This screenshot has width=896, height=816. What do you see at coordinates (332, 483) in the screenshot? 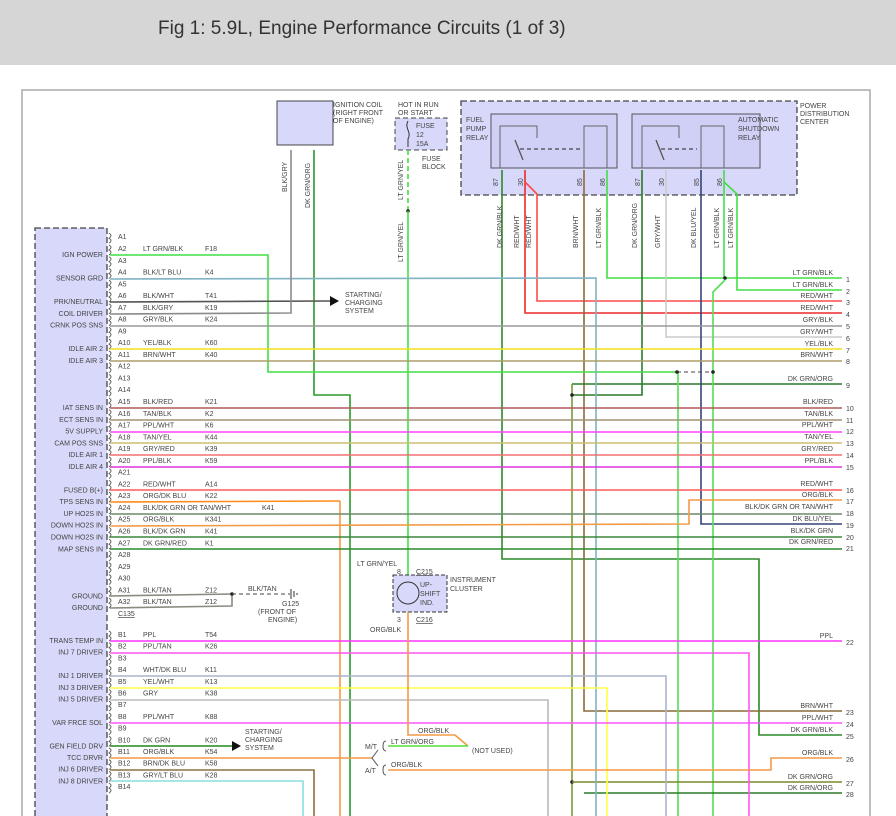
I see `coil-wire-dk-grn-org` at bounding box center [332, 483].